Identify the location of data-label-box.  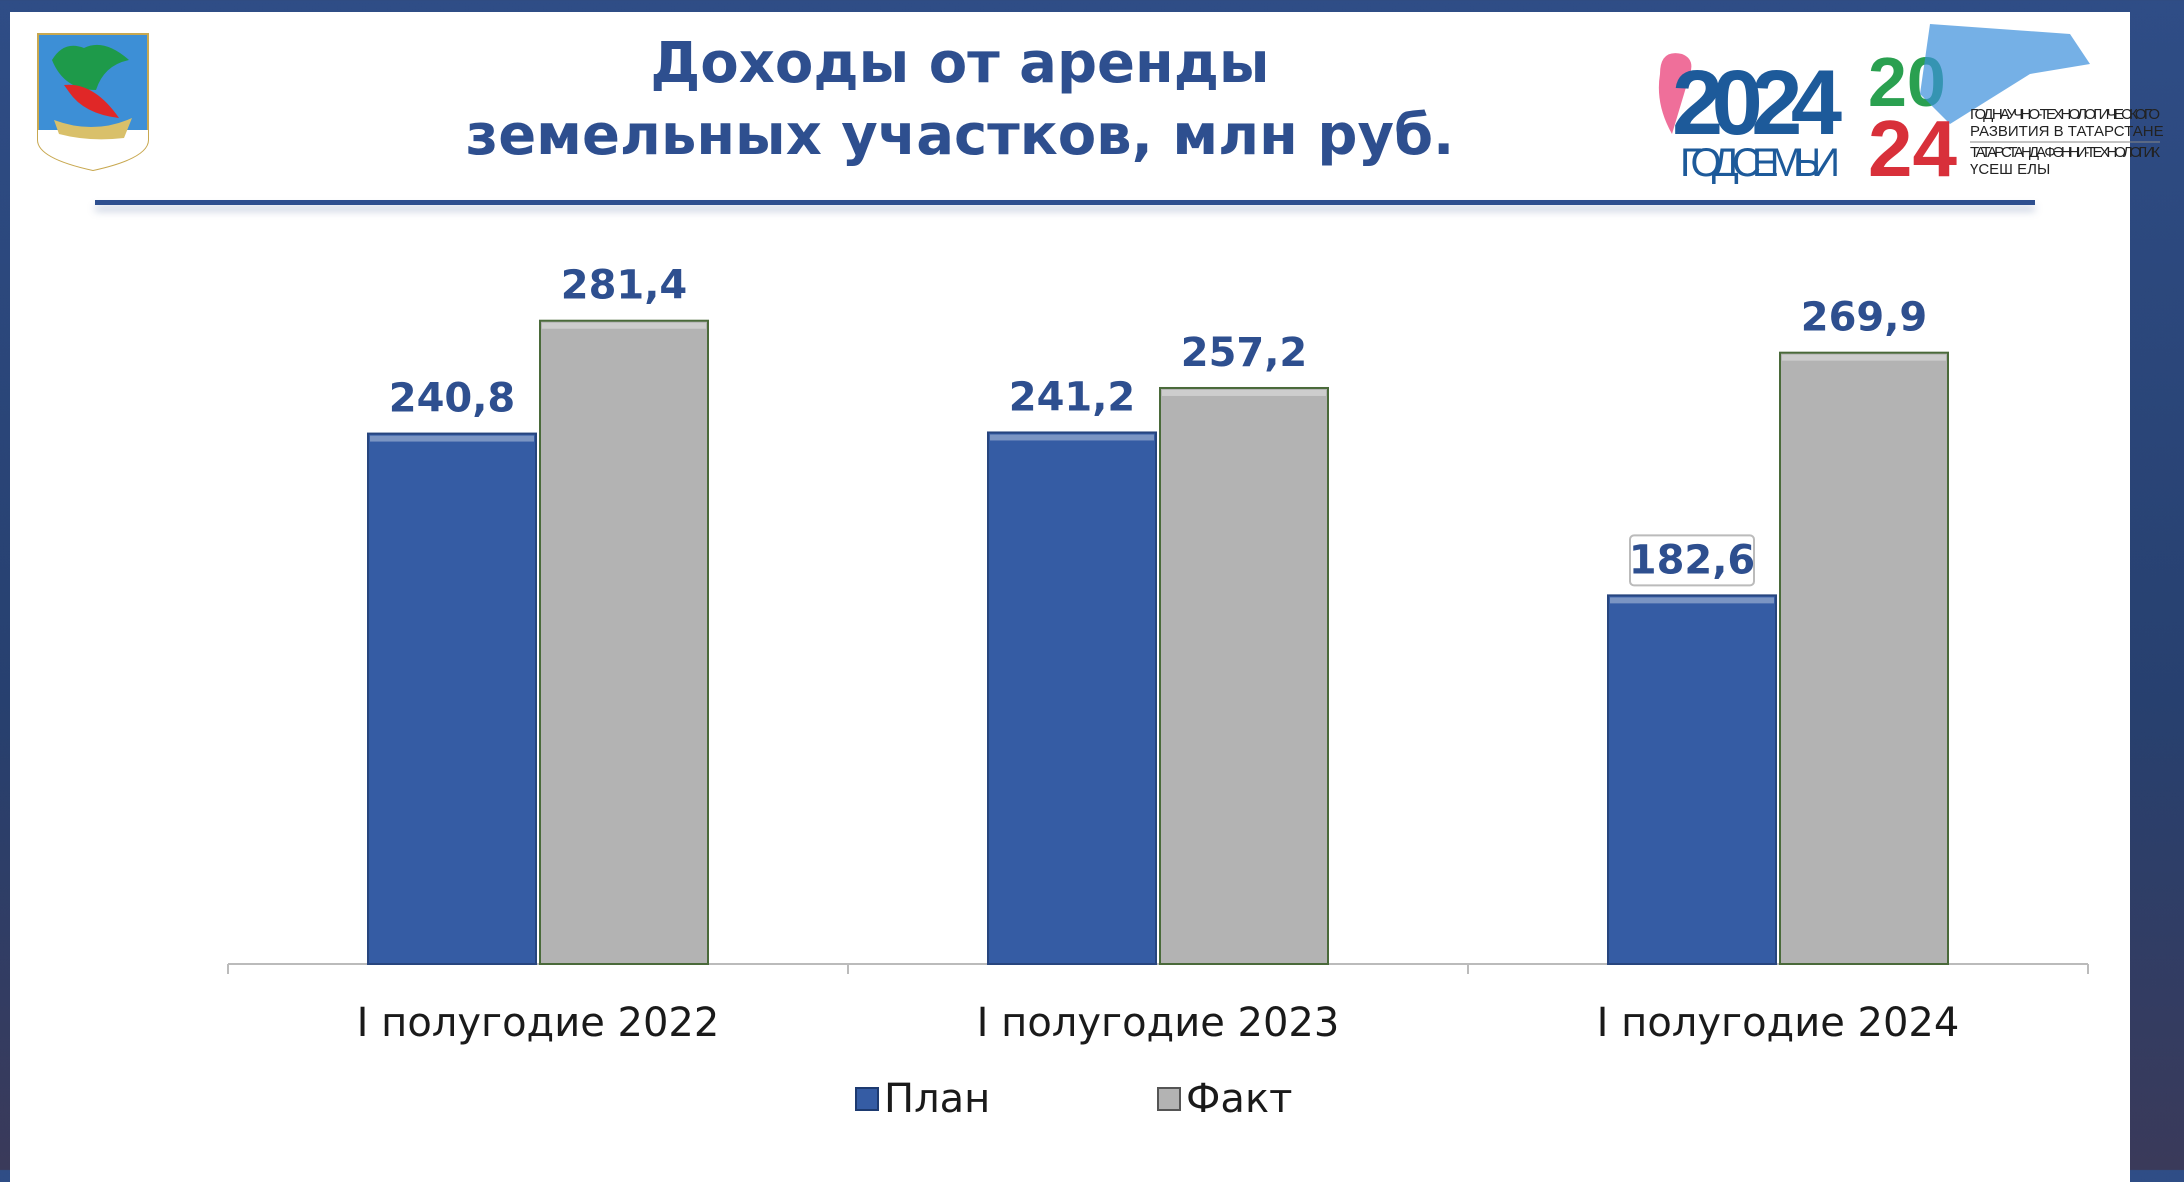
(1692, 560).